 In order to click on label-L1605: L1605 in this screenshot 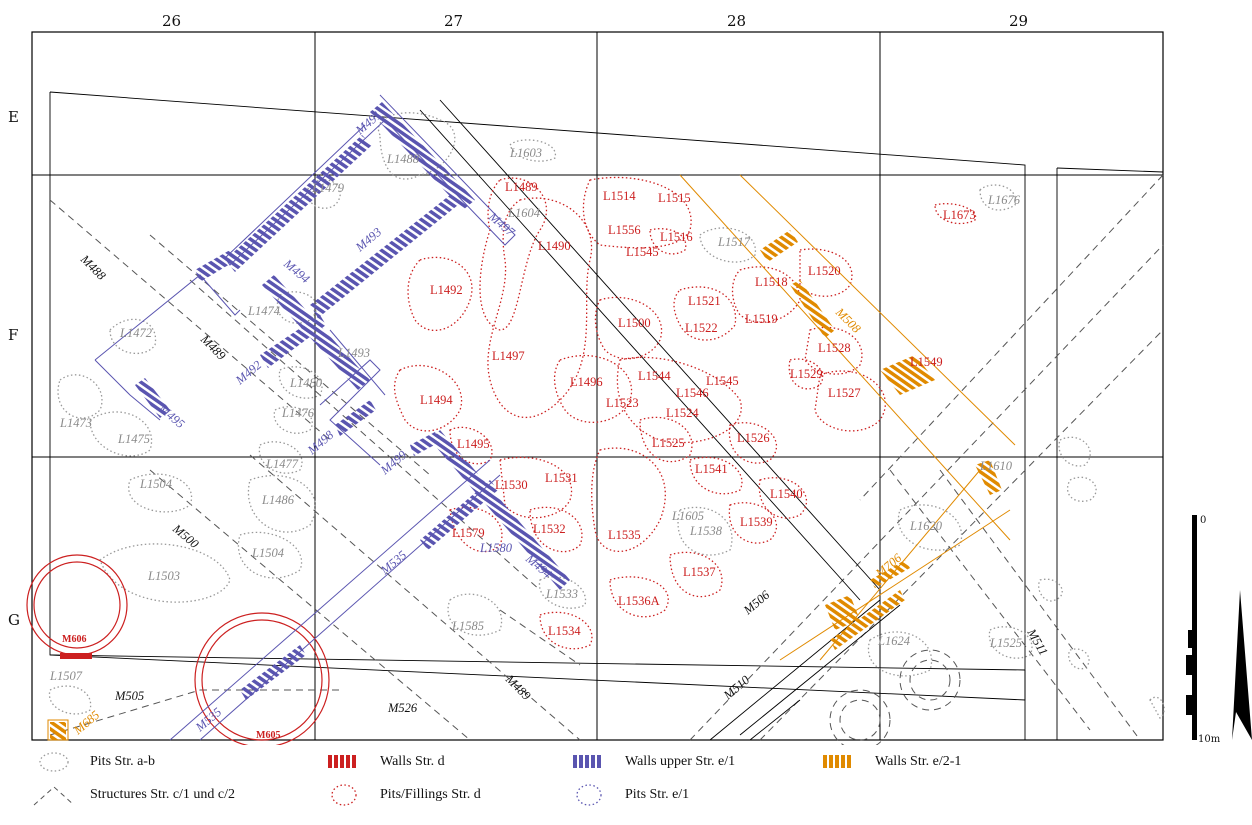, I will do `click(687, 516)`.